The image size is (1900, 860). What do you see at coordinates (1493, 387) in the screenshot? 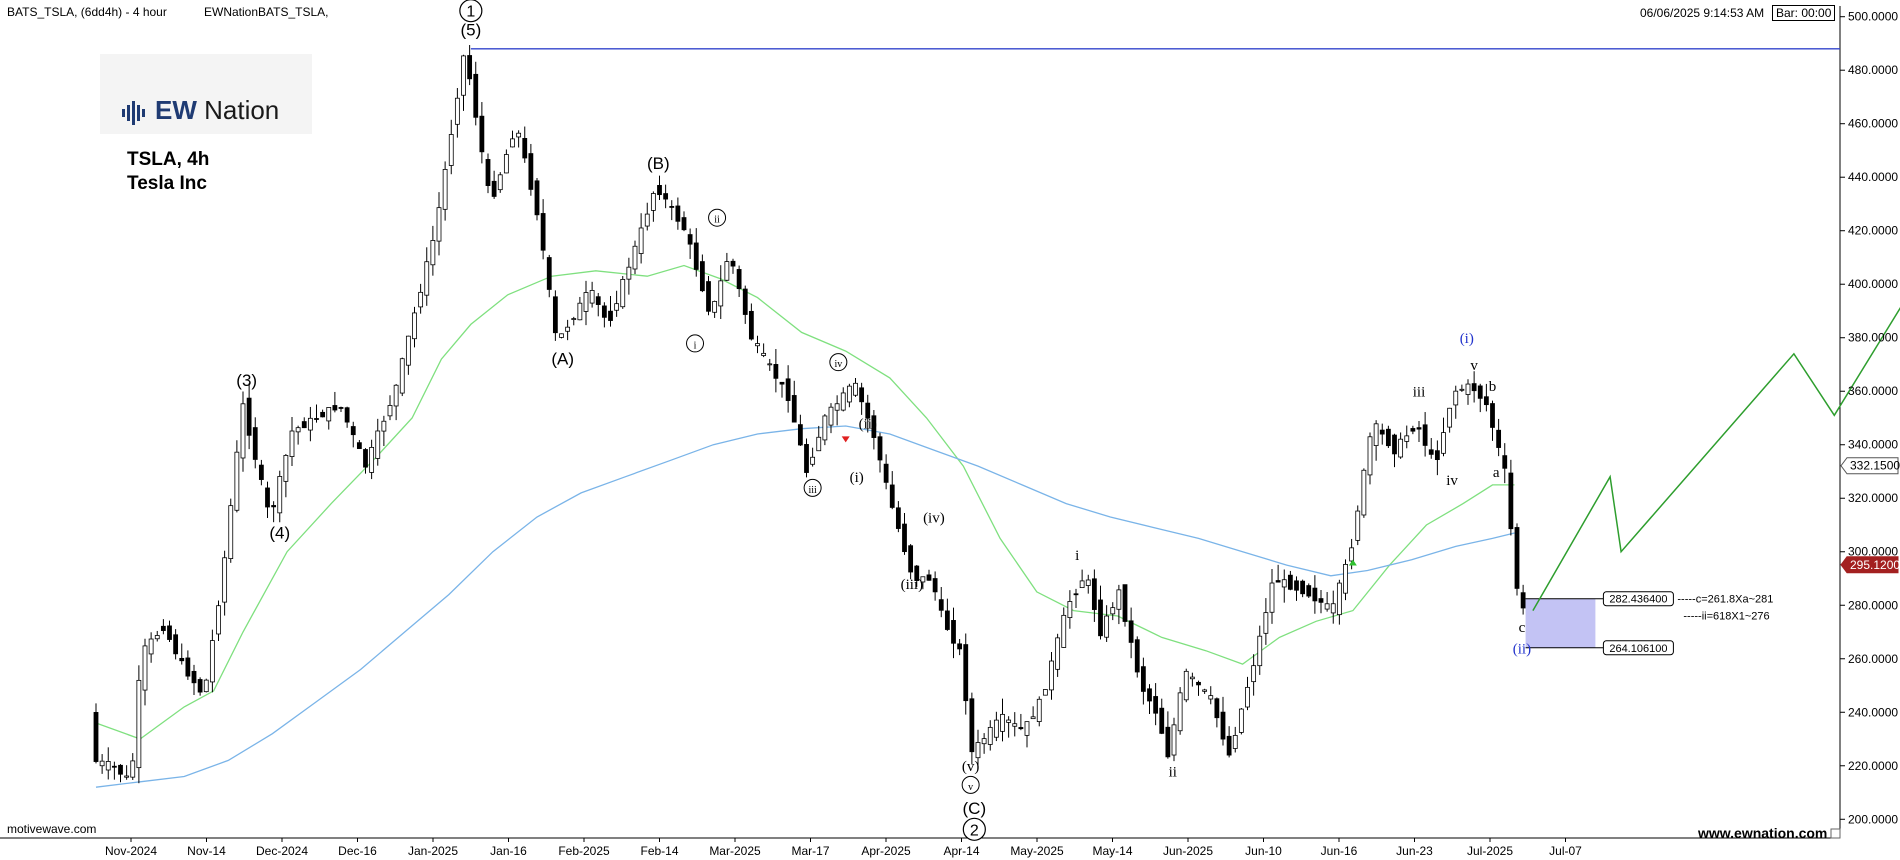
I see `wave-label: b` at bounding box center [1493, 387].